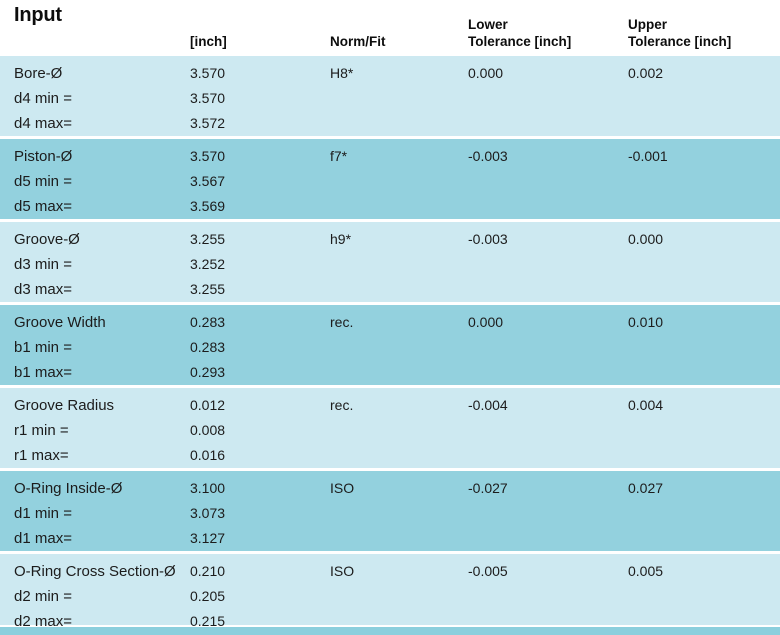 The height and width of the screenshot is (635, 780). What do you see at coordinates (41, 430) in the screenshot?
I see `row-min-label: r1 min =` at bounding box center [41, 430].